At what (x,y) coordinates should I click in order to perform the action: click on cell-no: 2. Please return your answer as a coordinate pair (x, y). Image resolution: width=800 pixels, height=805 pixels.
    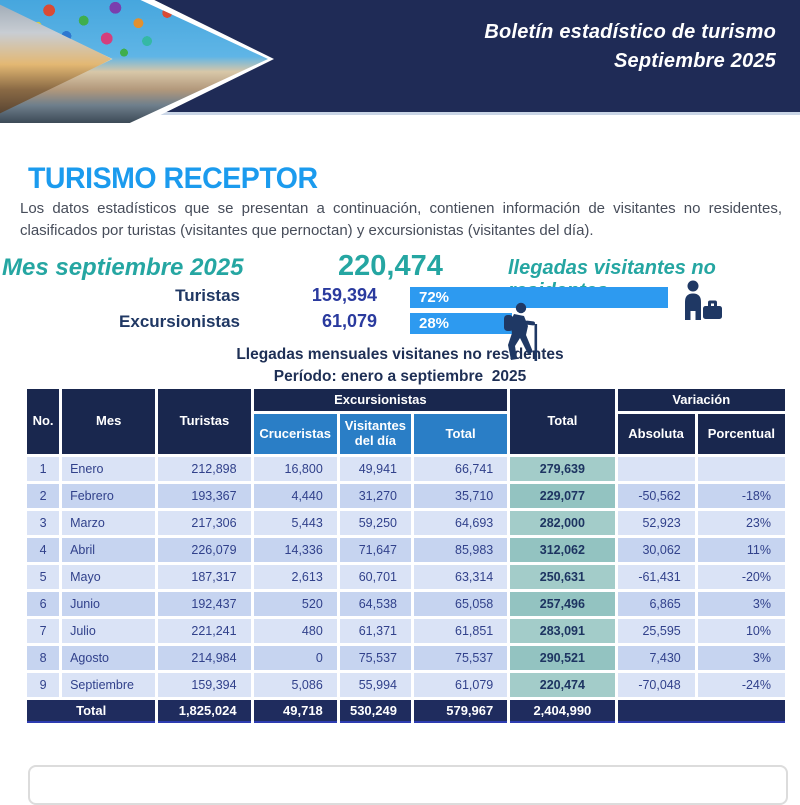
    Looking at the image, I should click on (43, 496).